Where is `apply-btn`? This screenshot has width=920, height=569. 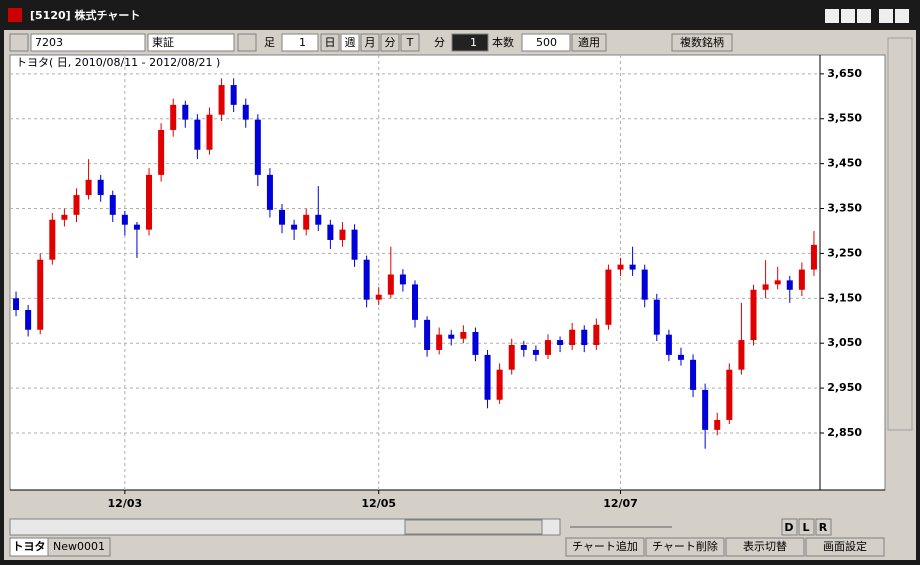
apply-btn is located at coordinates (589, 42).